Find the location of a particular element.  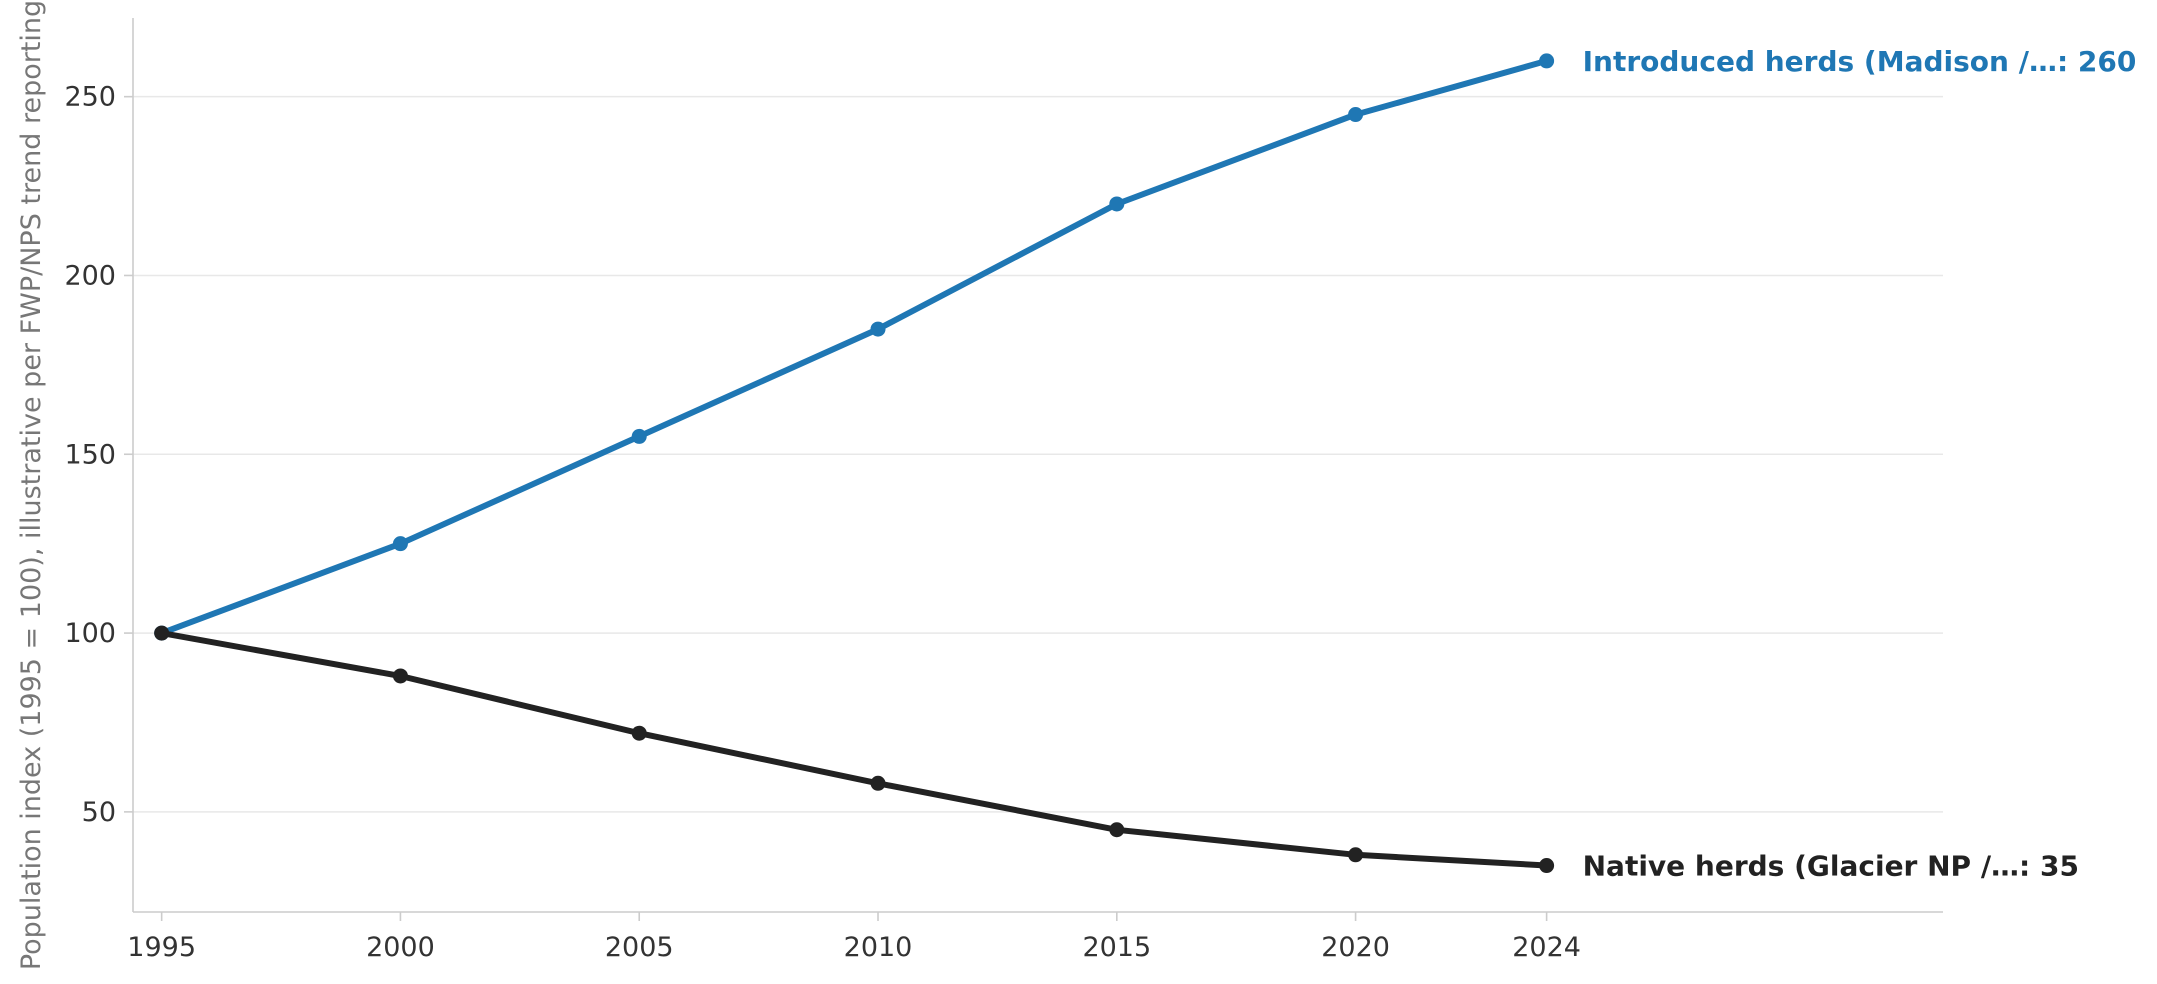

y-tick-label: 200 is located at coordinates (90, 275).